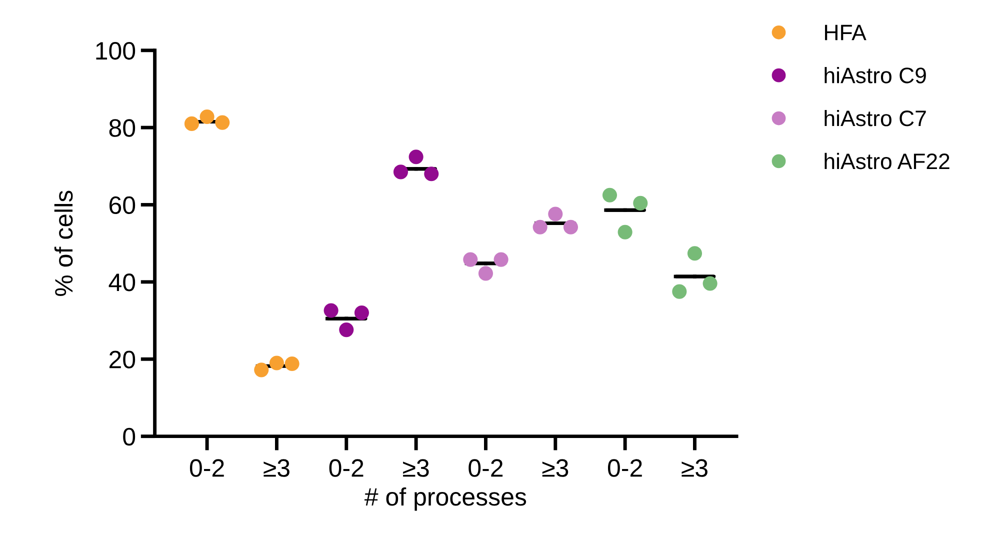 The image size is (986, 536). What do you see at coordinates (875, 75) in the screenshot?
I see `legend-label: hiAstro C9` at bounding box center [875, 75].